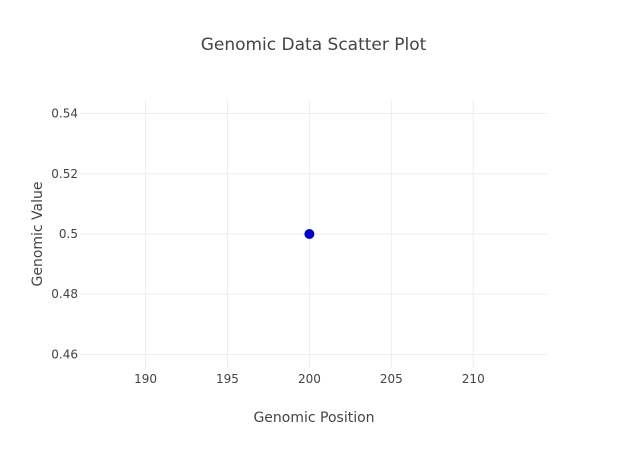 The image size is (627, 450). Describe the element at coordinates (64, 174) in the screenshot. I see `y-tick-label: 0.52` at that location.